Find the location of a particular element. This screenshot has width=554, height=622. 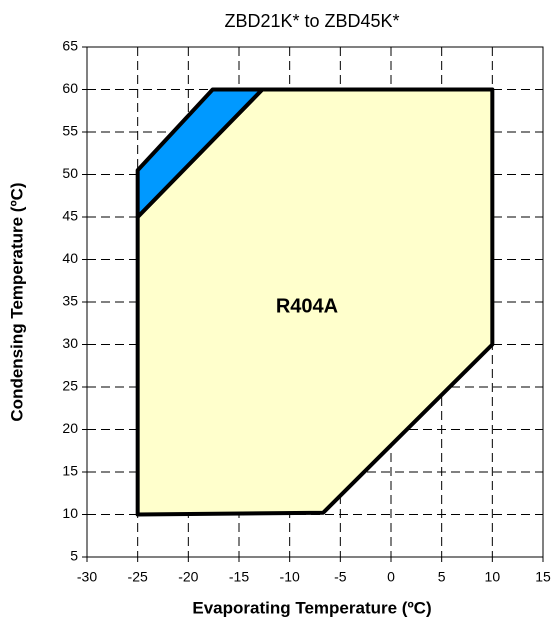

y-tick-label: 65 is located at coordinates (70, 46).